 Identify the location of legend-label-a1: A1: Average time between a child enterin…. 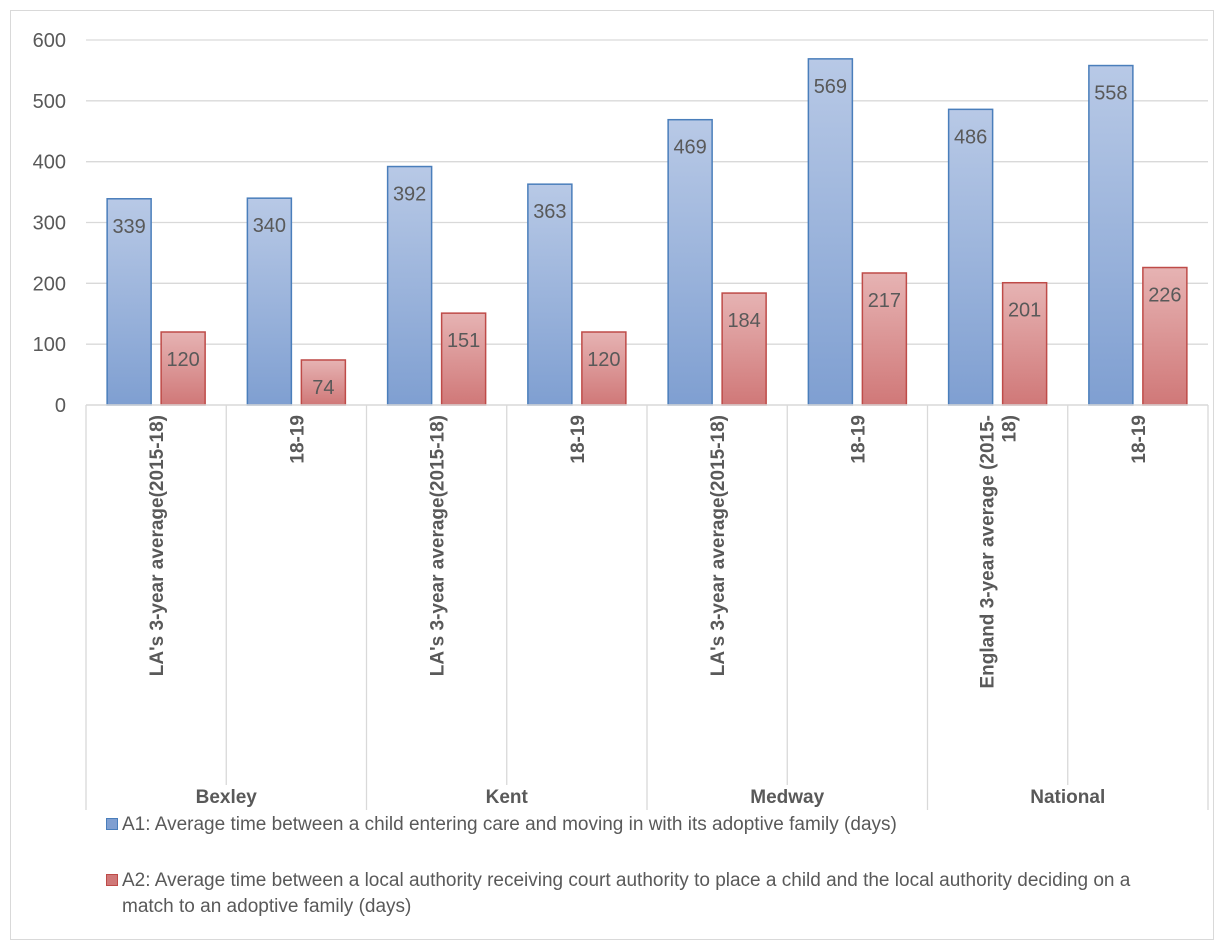
(509, 824).